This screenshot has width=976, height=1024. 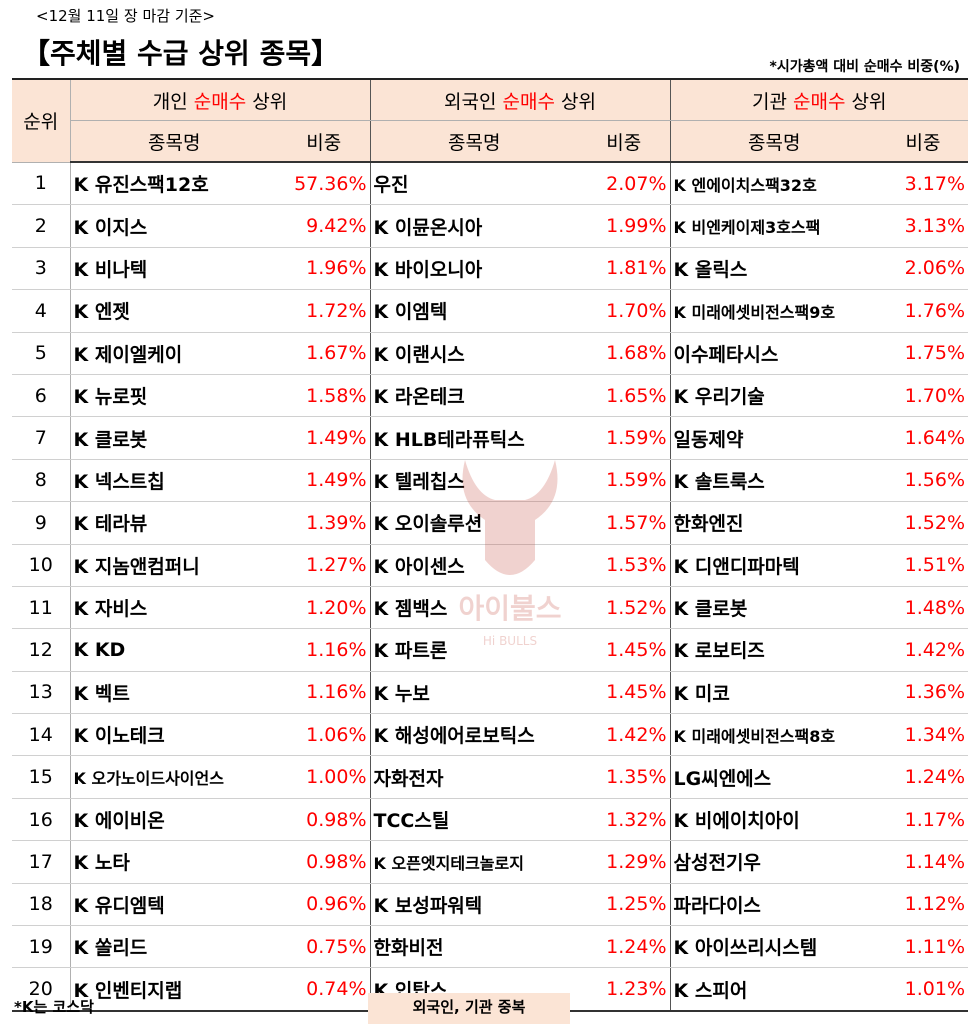 What do you see at coordinates (174, 777) in the screenshot?
I see `individual-stock-name: K 오가노이드사이언스` at bounding box center [174, 777].